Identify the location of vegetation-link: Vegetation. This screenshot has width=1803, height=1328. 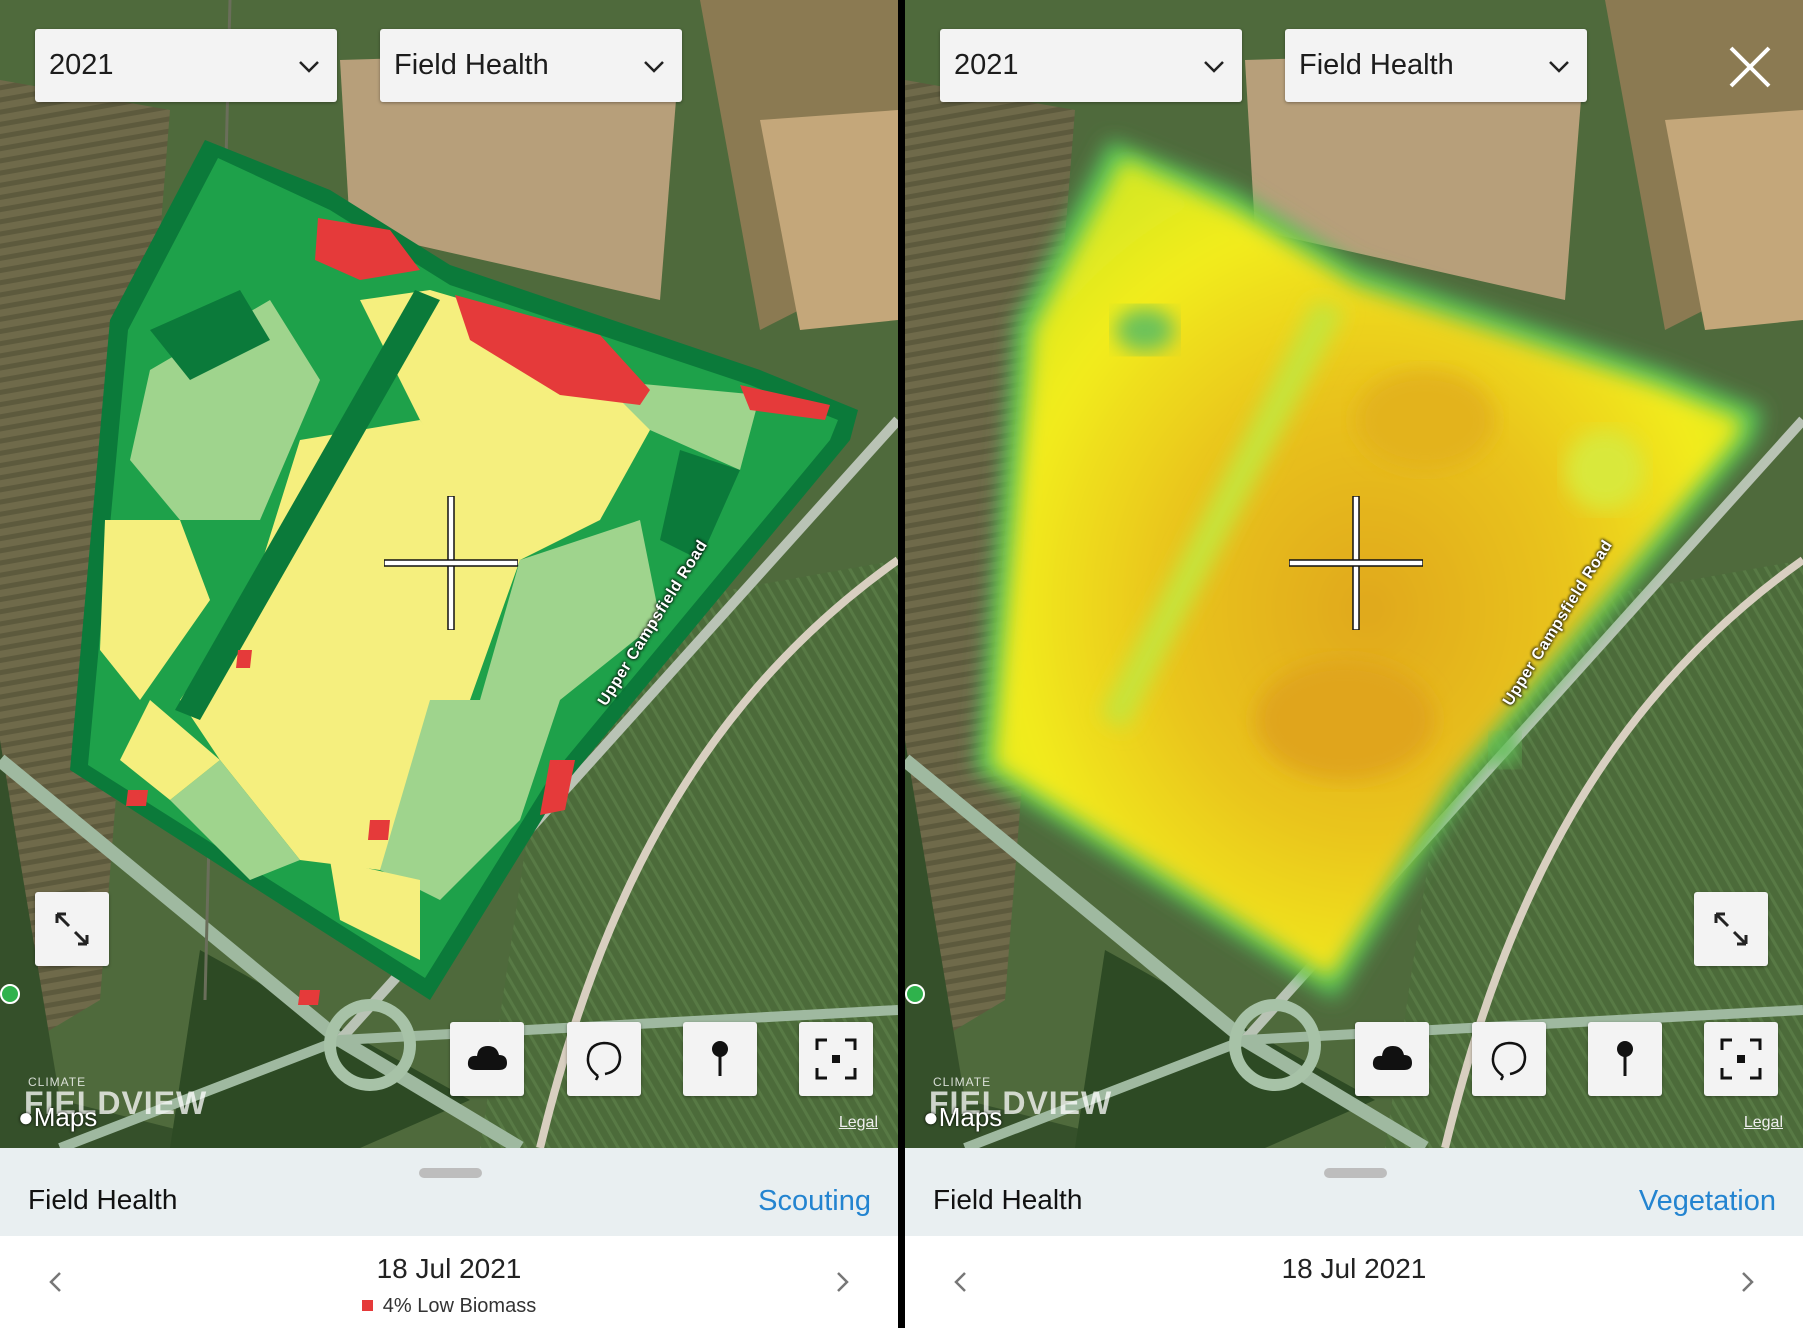
(1707, 1201).